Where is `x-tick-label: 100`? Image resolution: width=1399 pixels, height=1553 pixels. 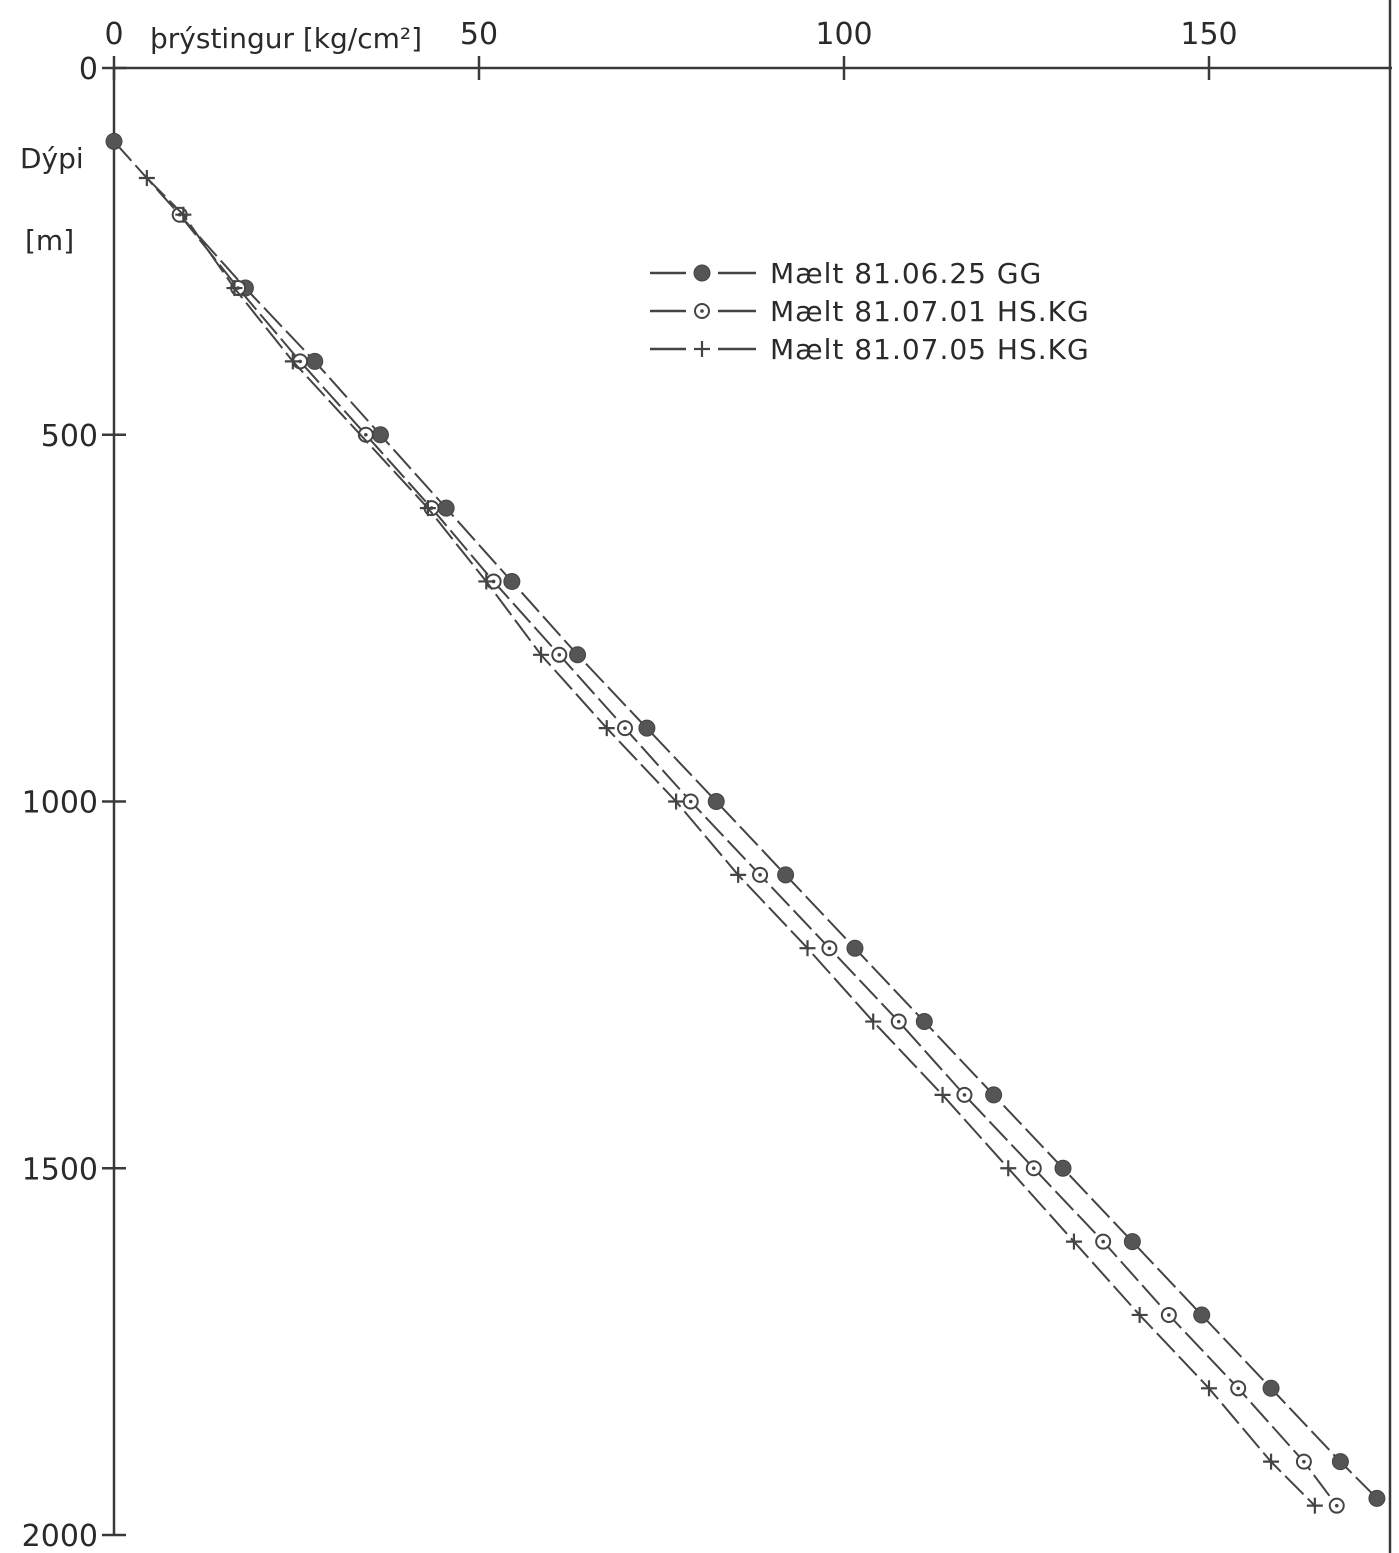 x-tick-label: 100 is located at coordinates (843, 34).